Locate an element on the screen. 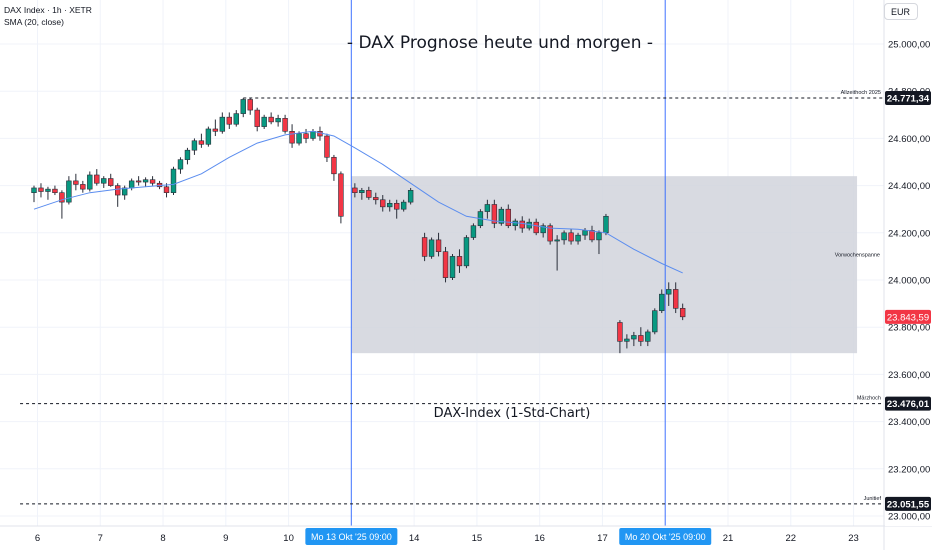 Image resolution: width=932 pixels, height=550 pixels. time-tick-label: 7 is located at coordinates (100, 538).